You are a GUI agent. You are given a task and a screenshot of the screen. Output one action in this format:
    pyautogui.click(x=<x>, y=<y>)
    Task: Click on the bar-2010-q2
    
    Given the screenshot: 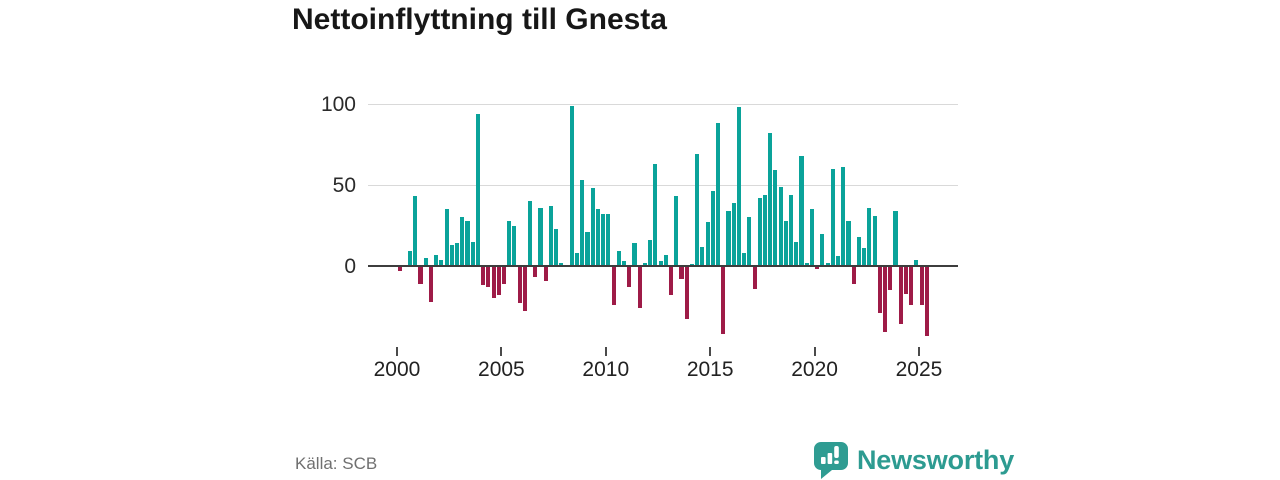 What is the action you would take?
    pyautogui.click(x=613, y=285)
    